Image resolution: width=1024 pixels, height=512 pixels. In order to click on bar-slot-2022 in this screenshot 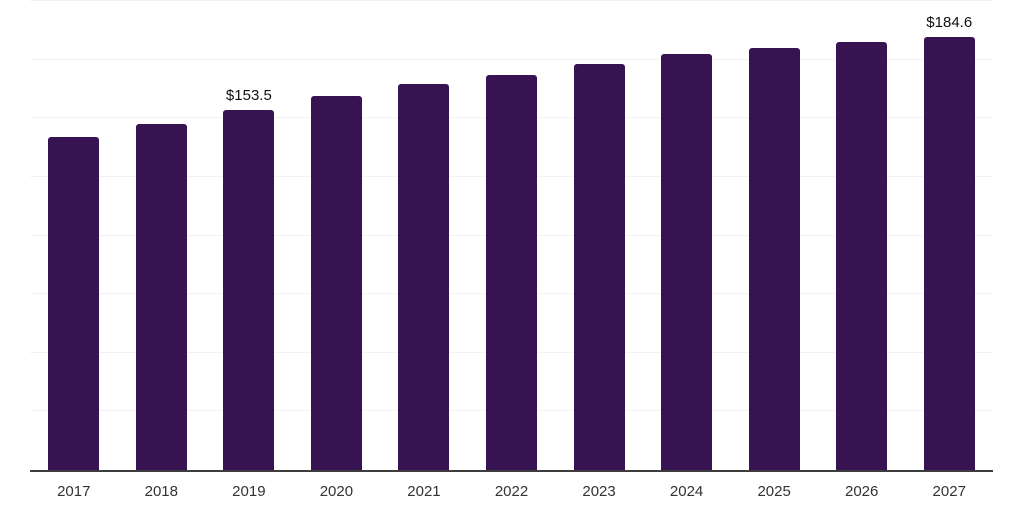, I will do `click(512, 235)`.